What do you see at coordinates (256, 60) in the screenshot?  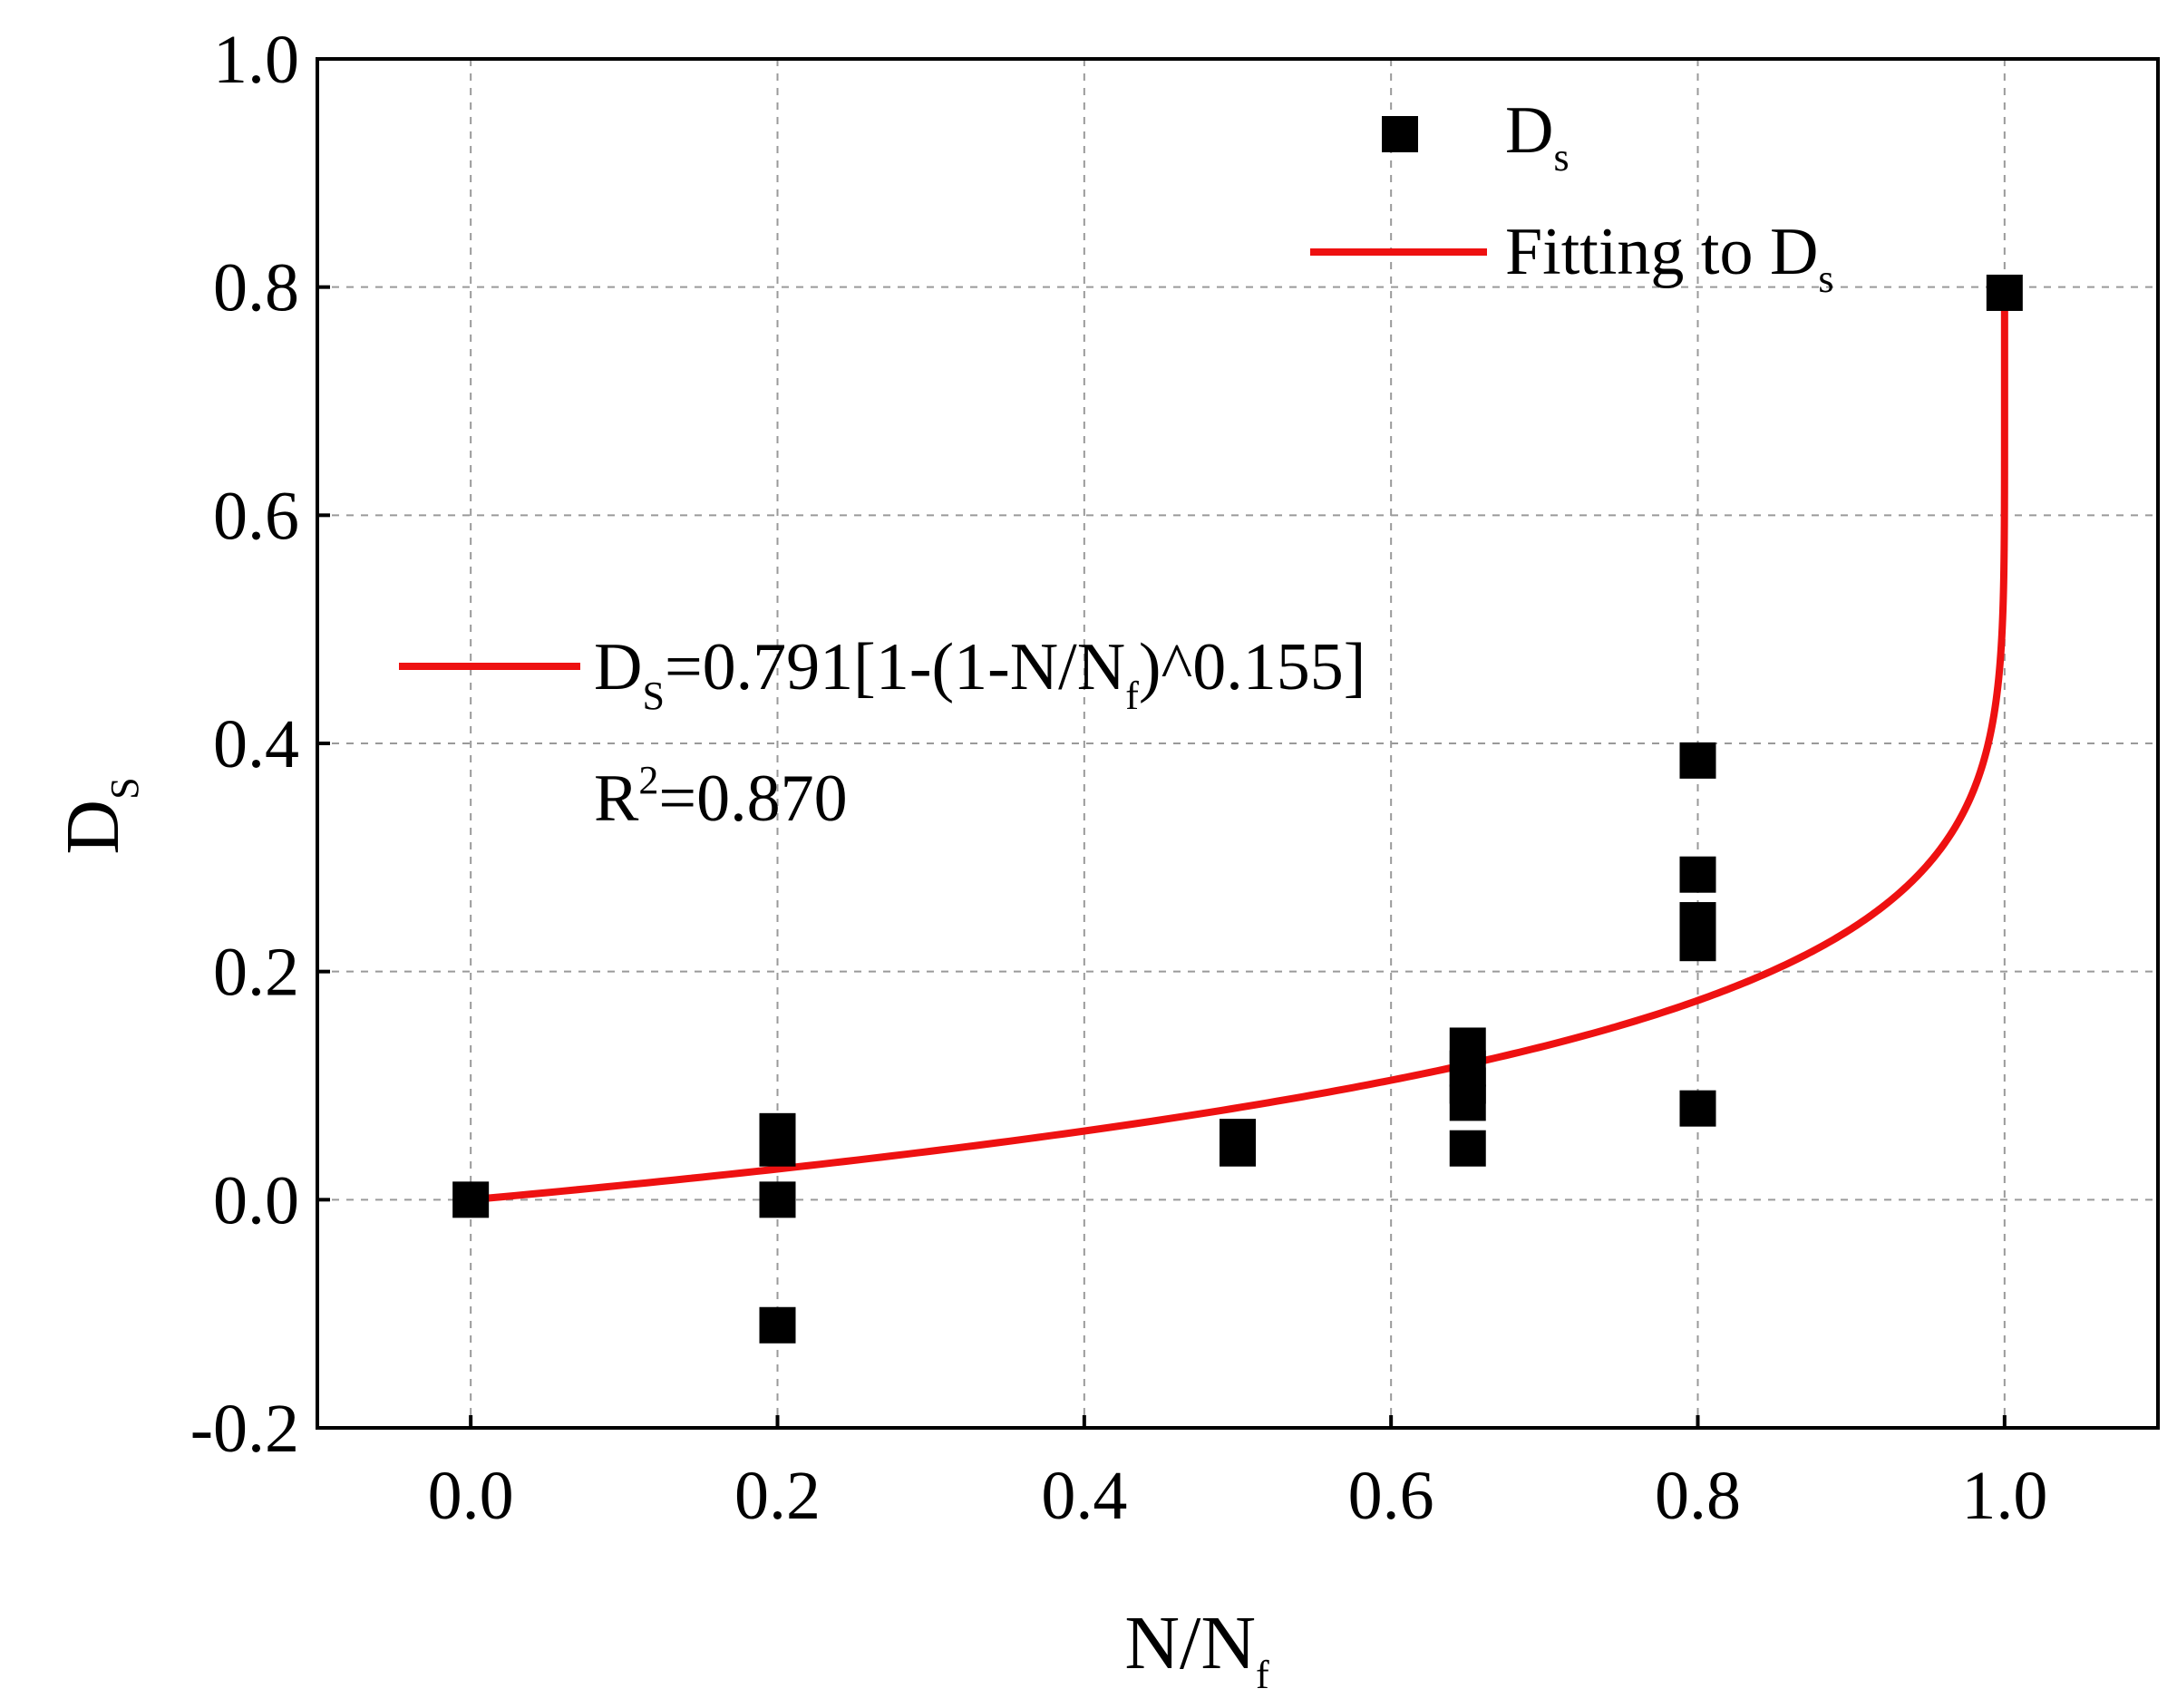 I see `y-tick-label: 1.0` at bounding box center [256, 60].